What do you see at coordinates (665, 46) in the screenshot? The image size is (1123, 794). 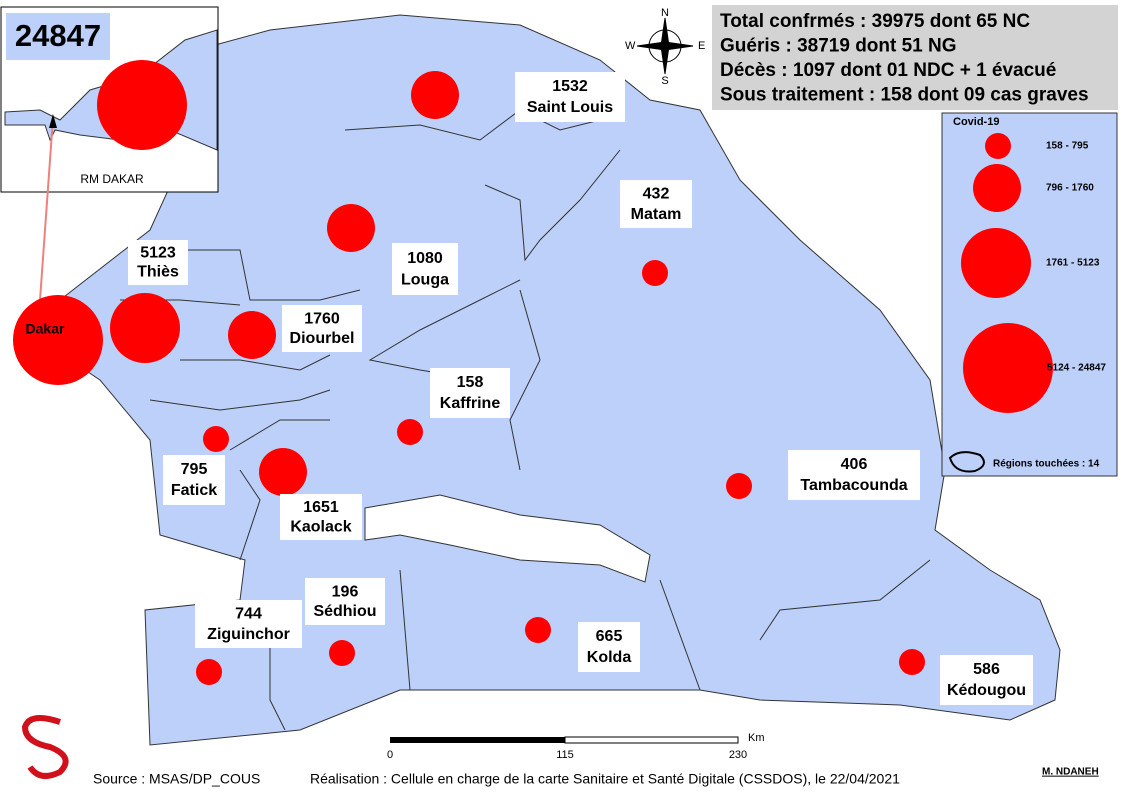 I see `compass` at bounding box center [665, 46].